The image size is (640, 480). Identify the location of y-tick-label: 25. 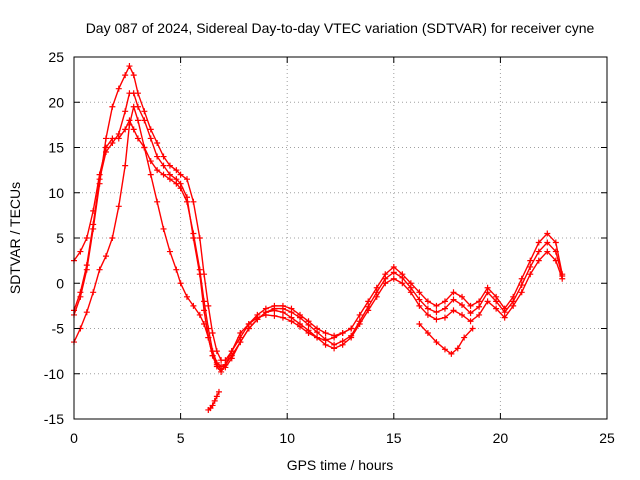
(56, 57).